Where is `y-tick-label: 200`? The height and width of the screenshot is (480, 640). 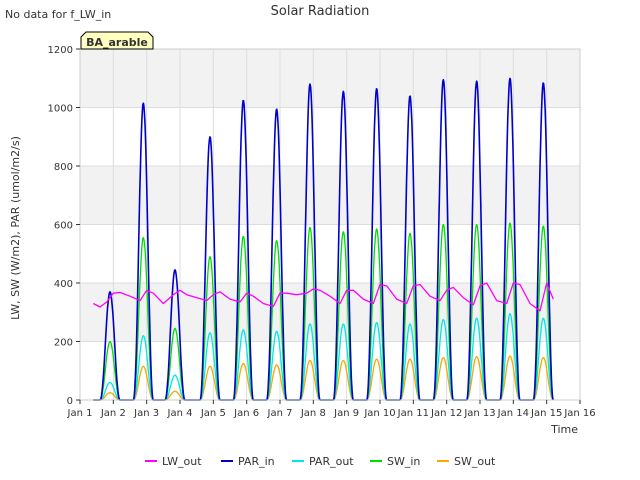
y-tick-label: 200 is located at coordinates (63, 343).